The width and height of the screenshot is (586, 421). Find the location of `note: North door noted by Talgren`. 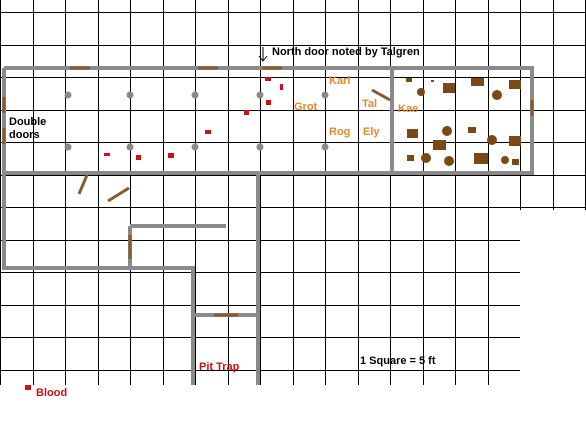

note: North door noted by Talgren is located at coordinates (346, 52).